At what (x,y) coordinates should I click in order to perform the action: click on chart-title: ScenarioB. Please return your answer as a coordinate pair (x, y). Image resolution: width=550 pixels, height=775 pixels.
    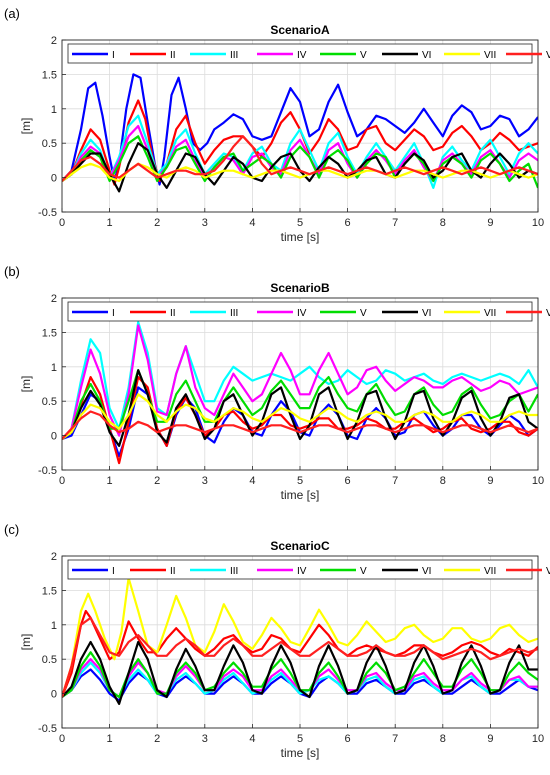
    Looking at the image, I should click on (300, 288).